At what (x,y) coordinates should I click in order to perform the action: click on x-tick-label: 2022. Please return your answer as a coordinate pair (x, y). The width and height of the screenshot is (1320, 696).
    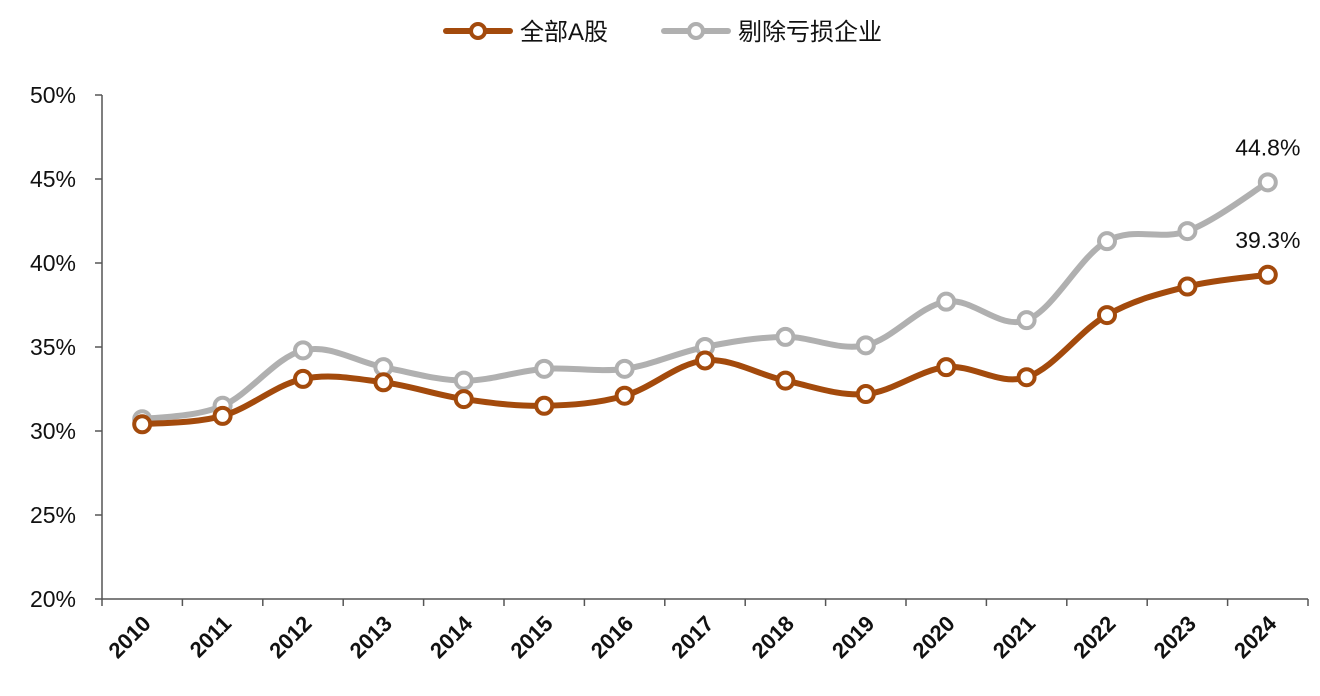
    Looking at the image, I should click on (1094, 637).